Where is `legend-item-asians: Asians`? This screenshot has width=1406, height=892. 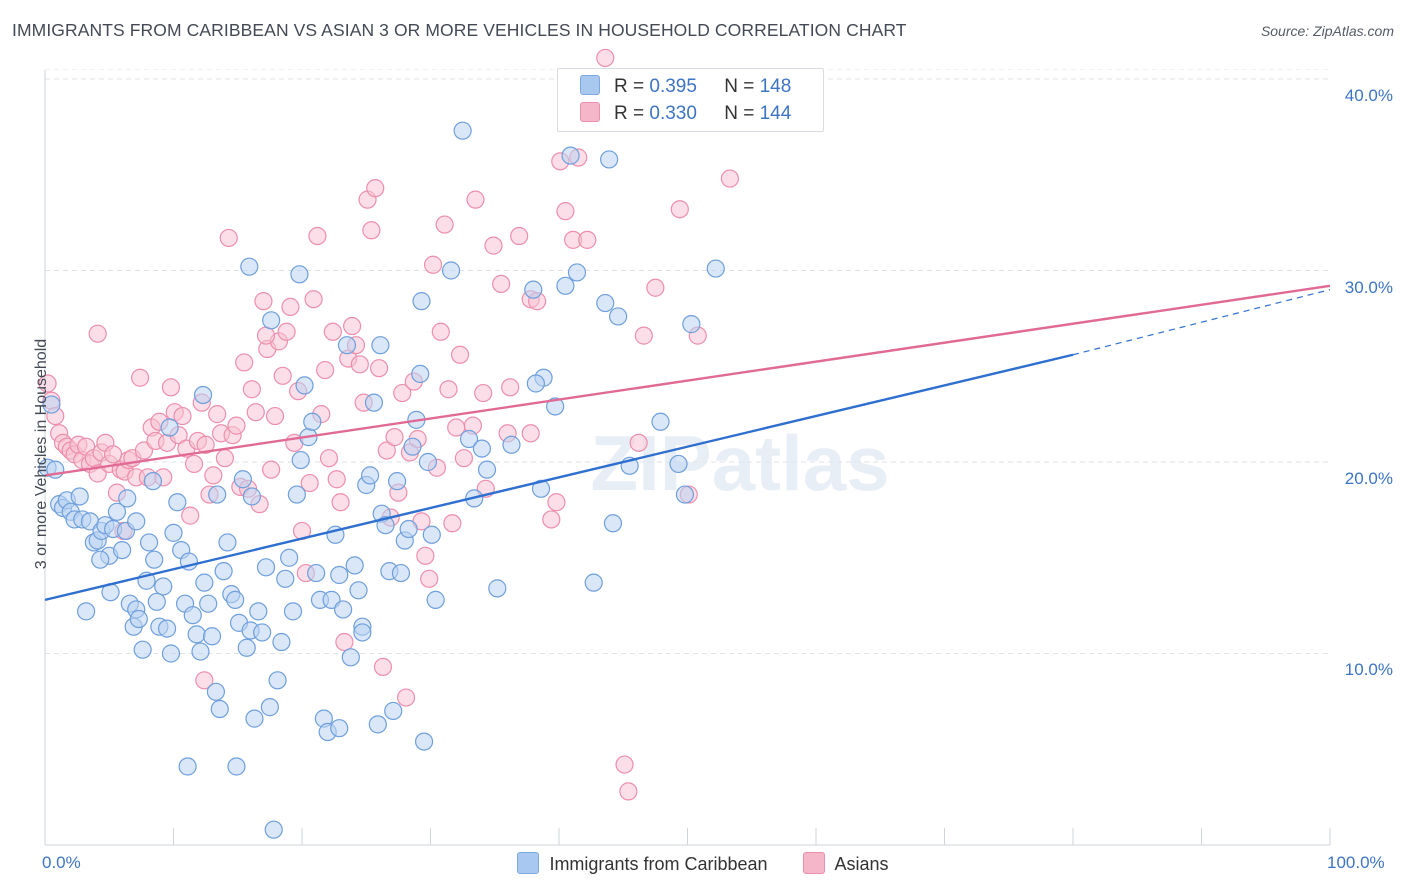 legend-item-asians: Asians is located at coordinates (845, 863).